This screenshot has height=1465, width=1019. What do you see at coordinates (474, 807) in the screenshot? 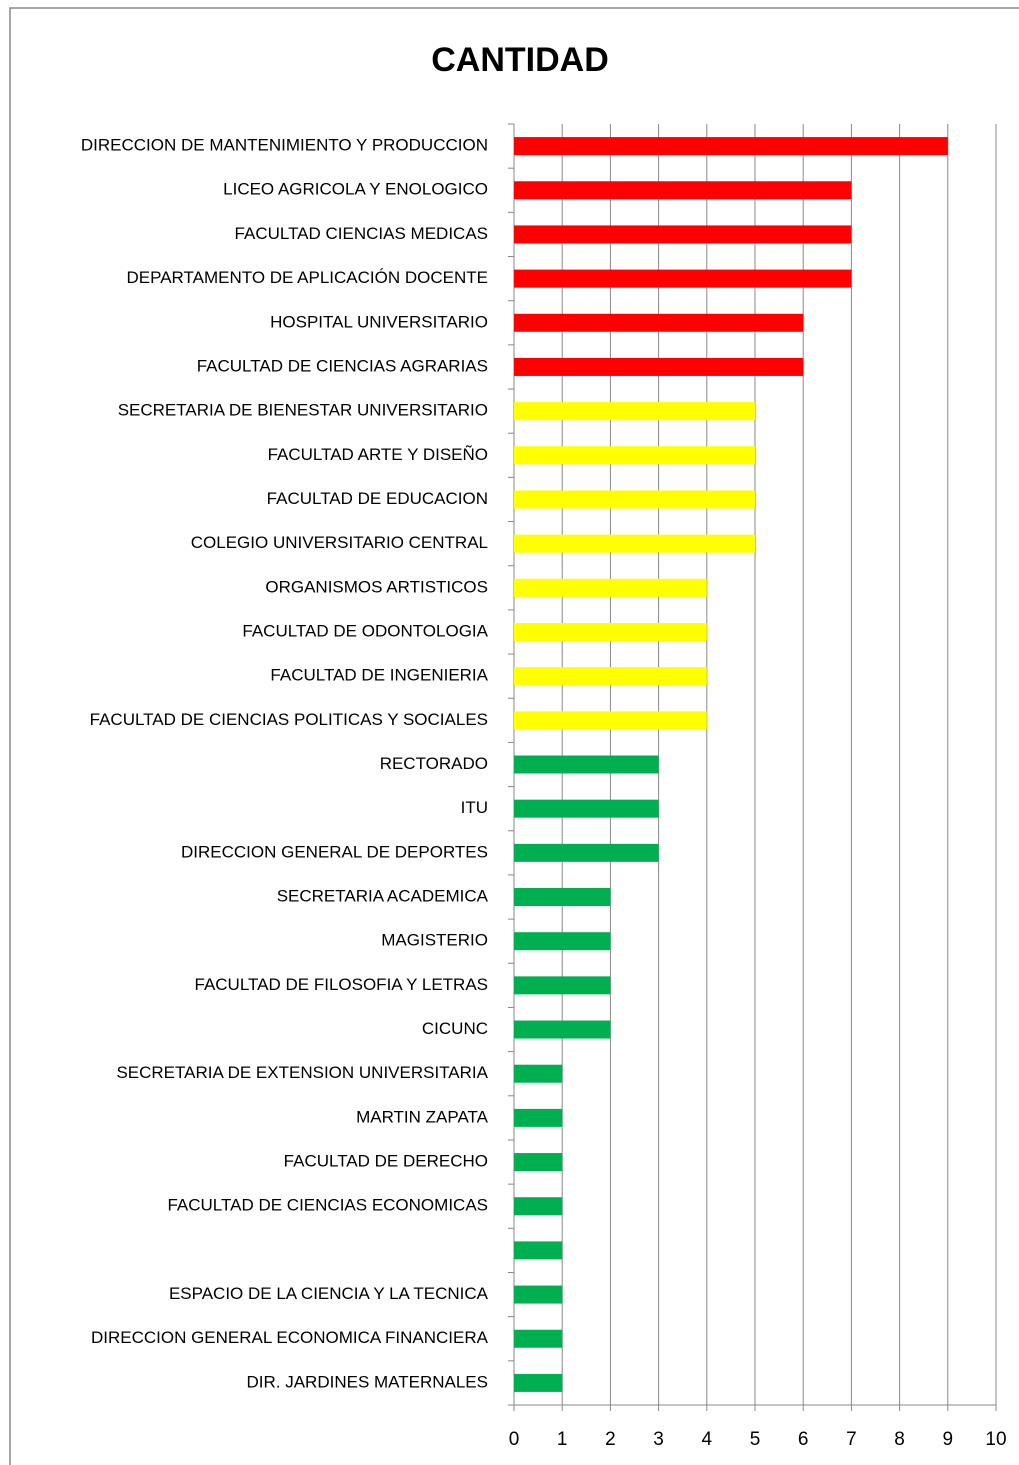
I see `y-tick-label: ITU` at bounding box center [474, 807].